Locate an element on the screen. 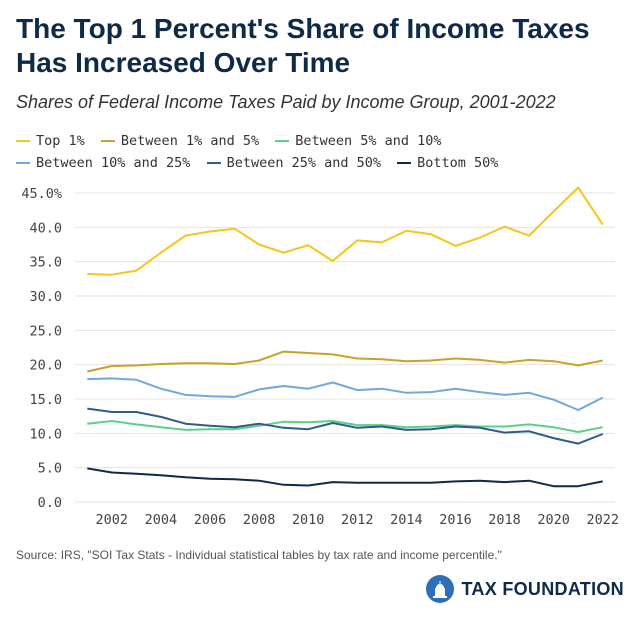 This screenshot has height=617, width=640. legend-label: Between 10% and 25% is located at coordinates (113, 163).